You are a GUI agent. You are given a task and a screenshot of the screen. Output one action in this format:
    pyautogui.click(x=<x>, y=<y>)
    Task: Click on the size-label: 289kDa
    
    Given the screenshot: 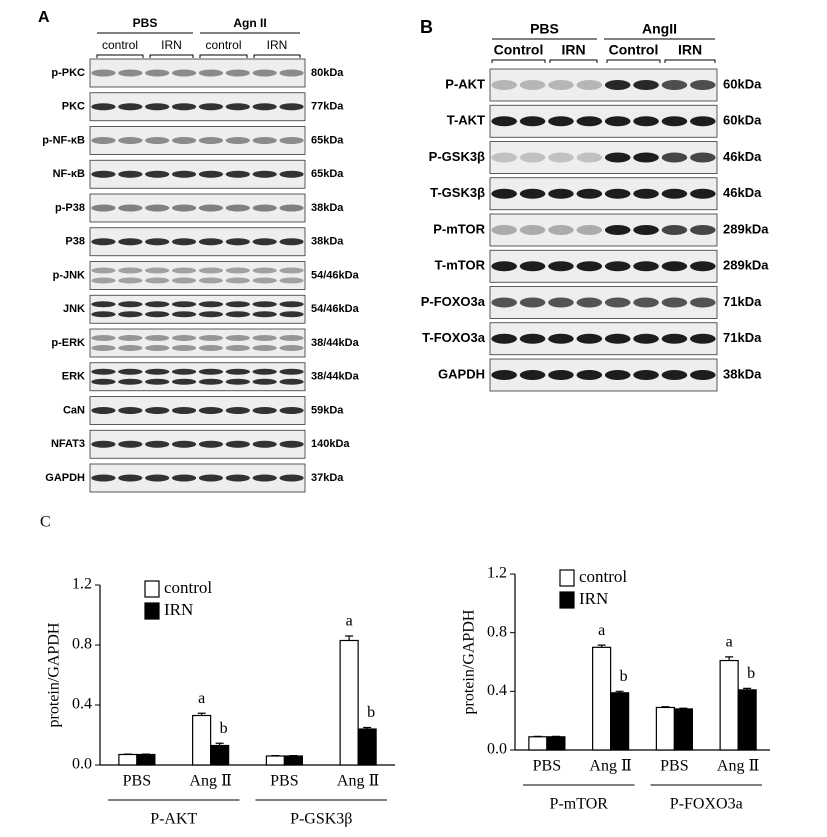 What is the action you would take?
    pyautogui.click(x=746, y=228)
    